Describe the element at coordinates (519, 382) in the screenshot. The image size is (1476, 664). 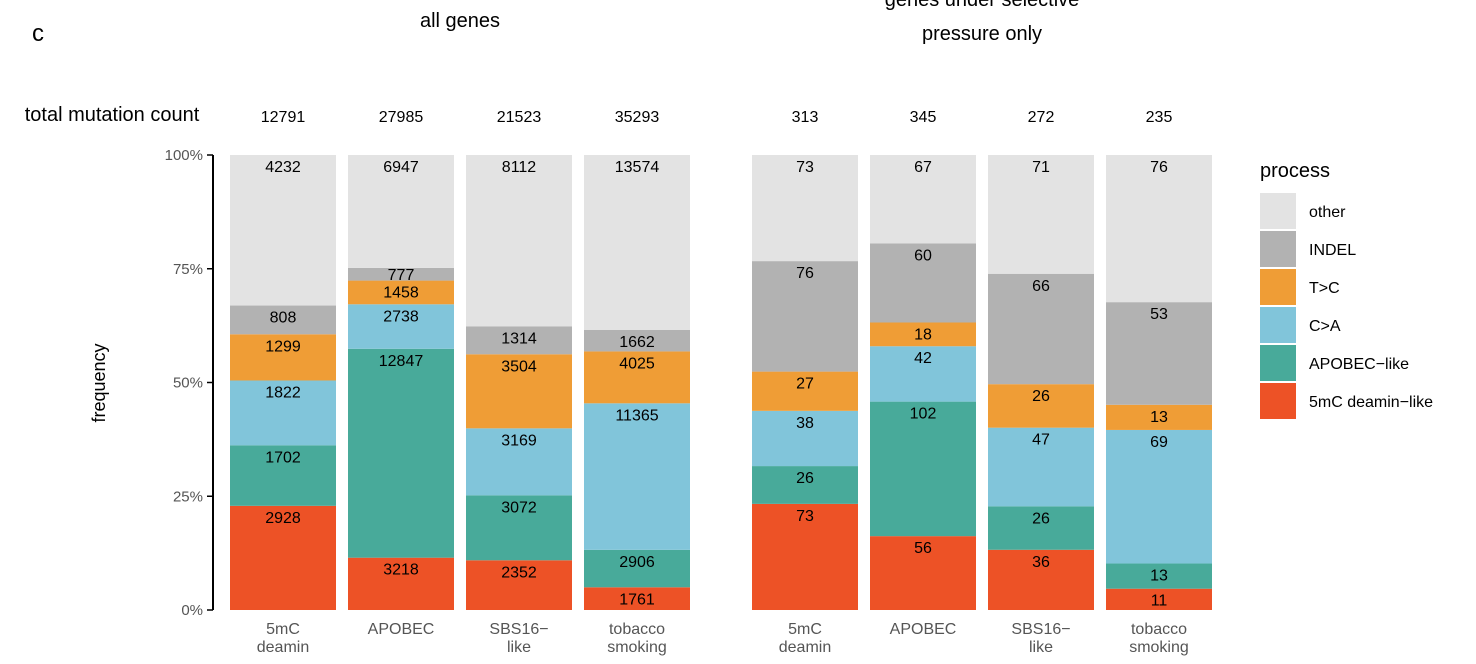
I see `bar-group: 21523 2352 3072 3169 3504 1314 8112 SBS16−like` at that location.